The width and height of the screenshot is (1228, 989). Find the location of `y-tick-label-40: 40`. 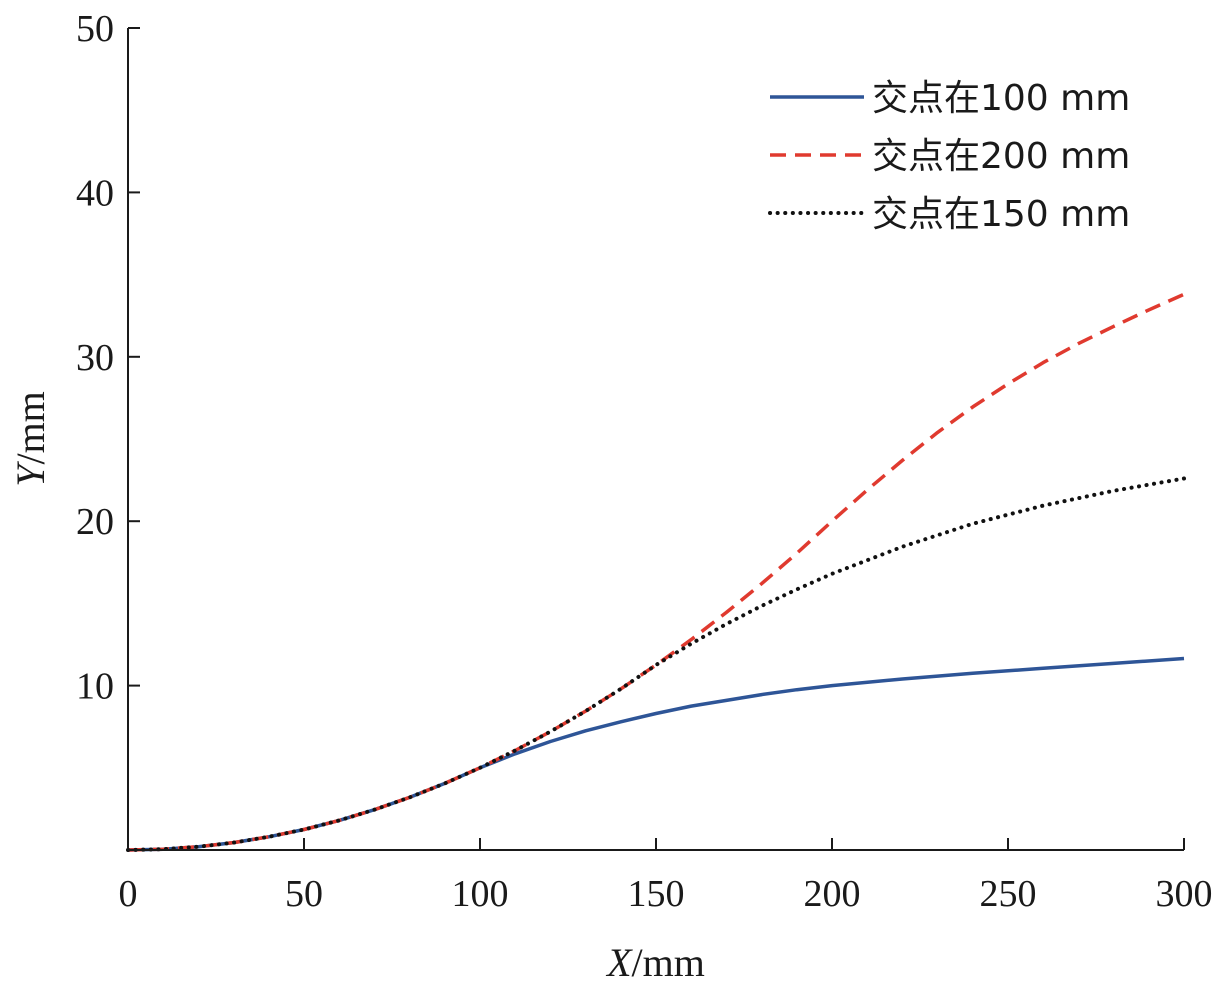

y-tick-label-40: 40 is located at coordinates (95, 193).